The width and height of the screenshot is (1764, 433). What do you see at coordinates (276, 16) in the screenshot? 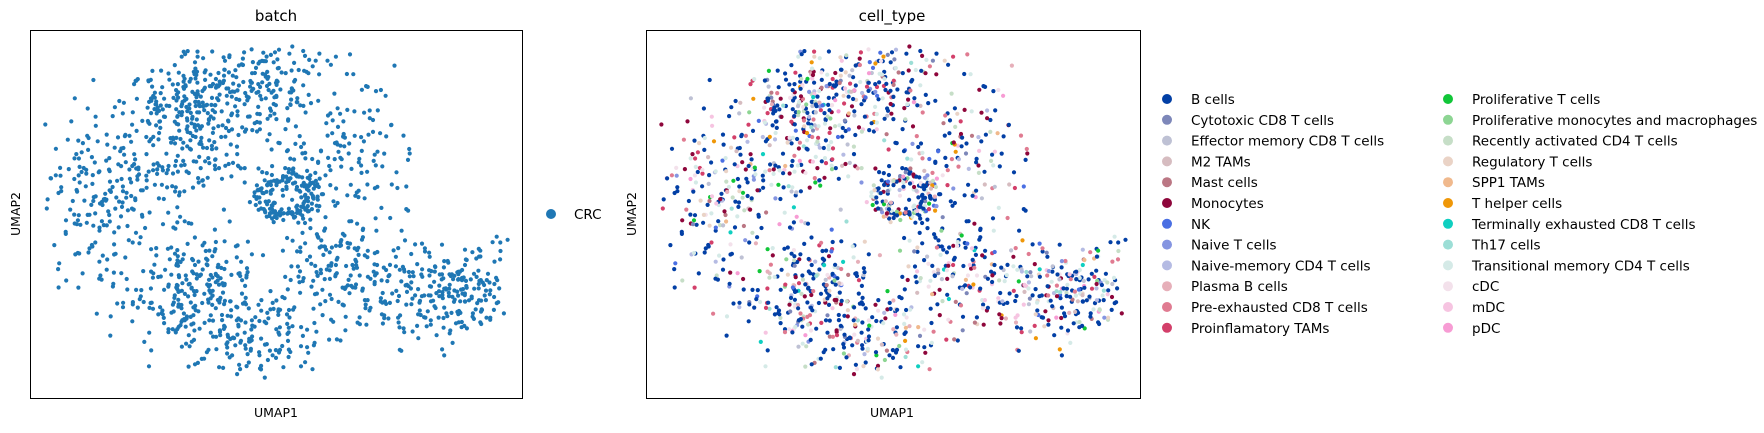
I see `batch-panel-title: batch` at bounding box center [276, 16].